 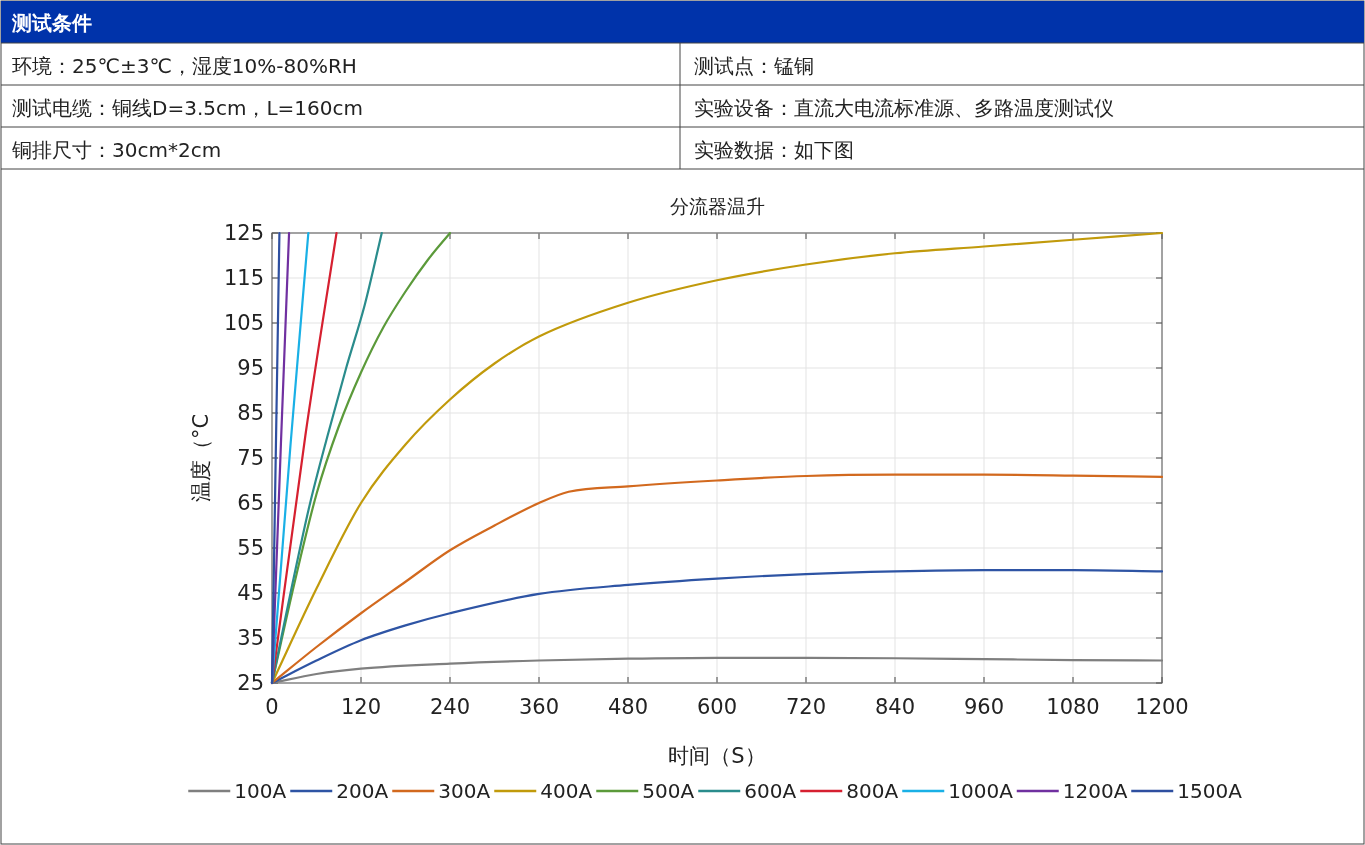 What do you see at coordinates (717, 756) in the screenshot?
I see `x-axis-title: 时间（S）` at bounding box center [717, 756].